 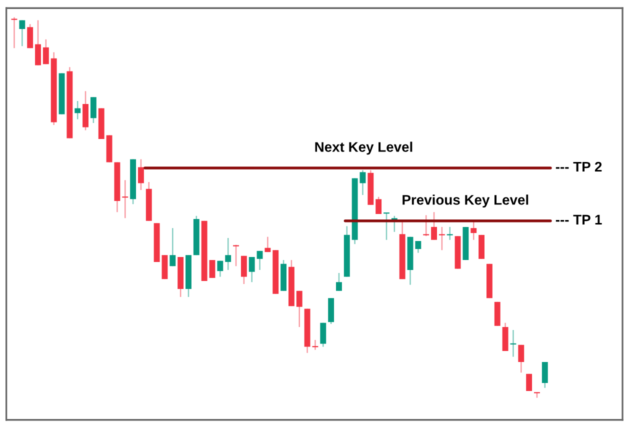 What do you see at coordinates (363, 148) in the screenshot?
I see `annotation: Next Key Level` at bounding box center [363, 148].